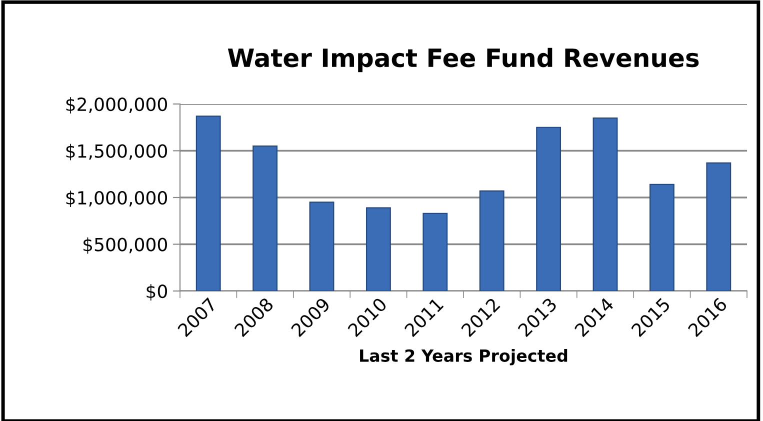  What do you see at coordinates (464, 357) in the screenshot?
I see `x-axis-title: Last 2 Years Projected` at bounding box center [464, 357].